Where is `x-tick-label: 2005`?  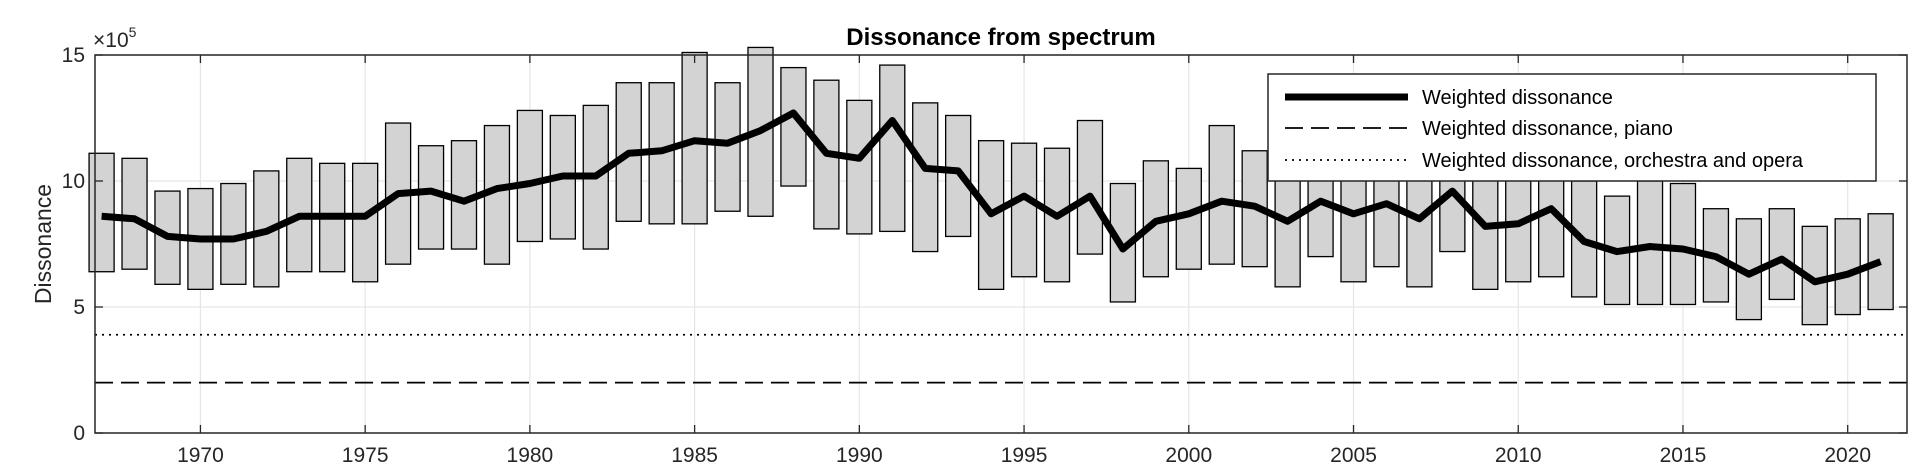 x-tick-label: 2005 is located at coordinates (1353, 455).